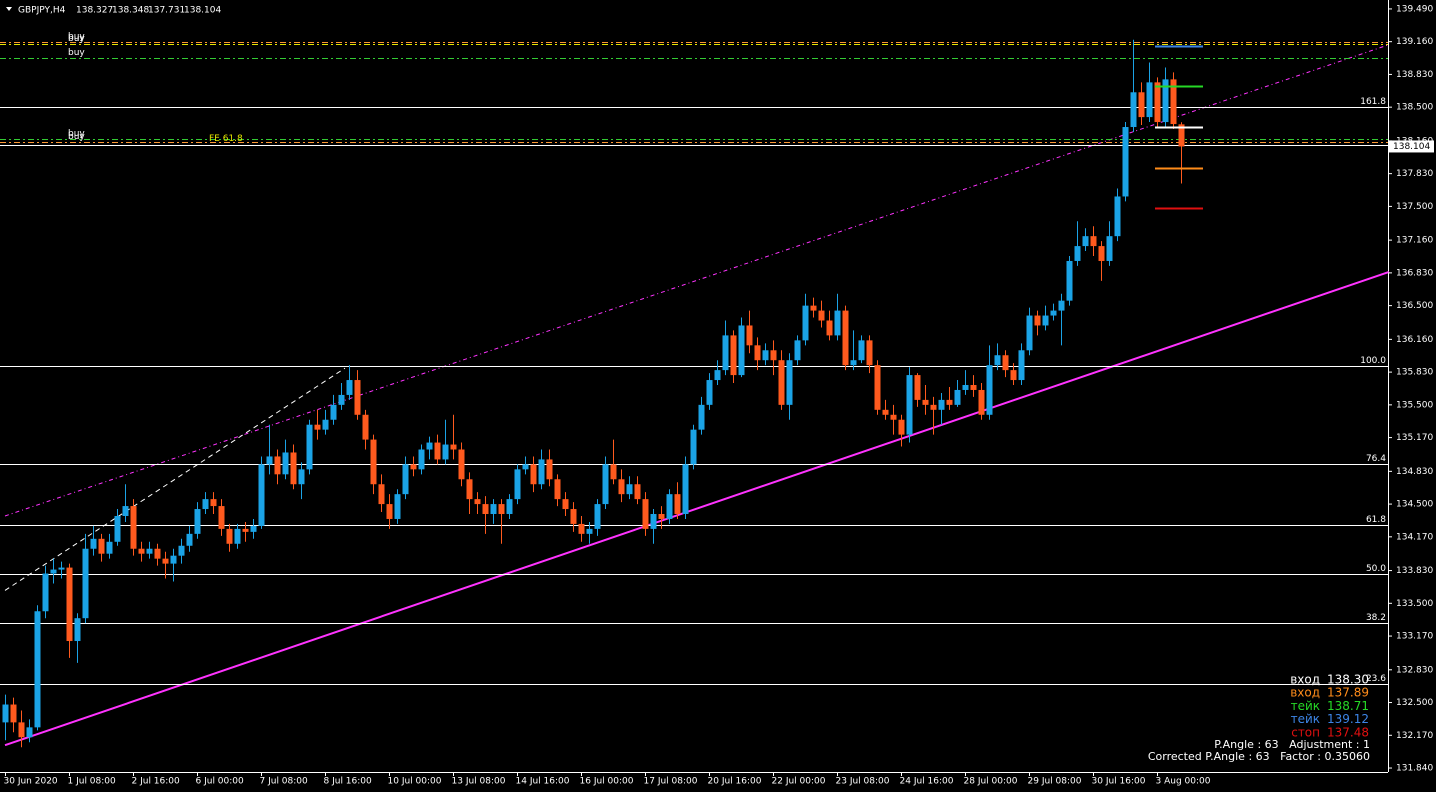  What do you see at coordinates (31, 782) in the screenshot?
I see `x-tick-label: 30 Jun 2020` at bounding box center [31, 782].